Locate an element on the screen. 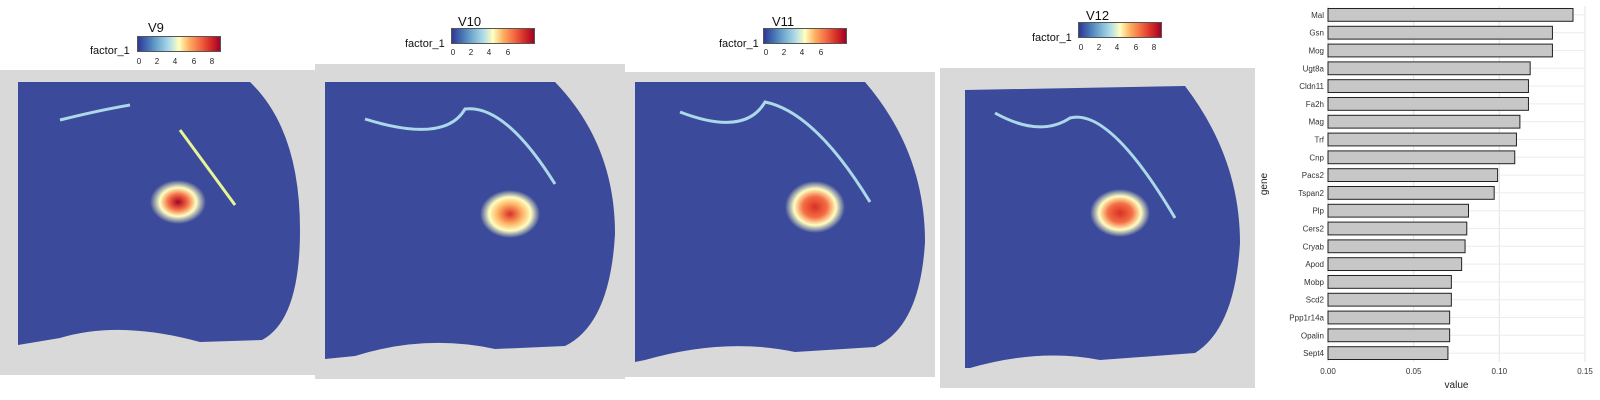 This screenshot has width=1600, height=400. panel-title: V11 is located at coordinates (783, 21).